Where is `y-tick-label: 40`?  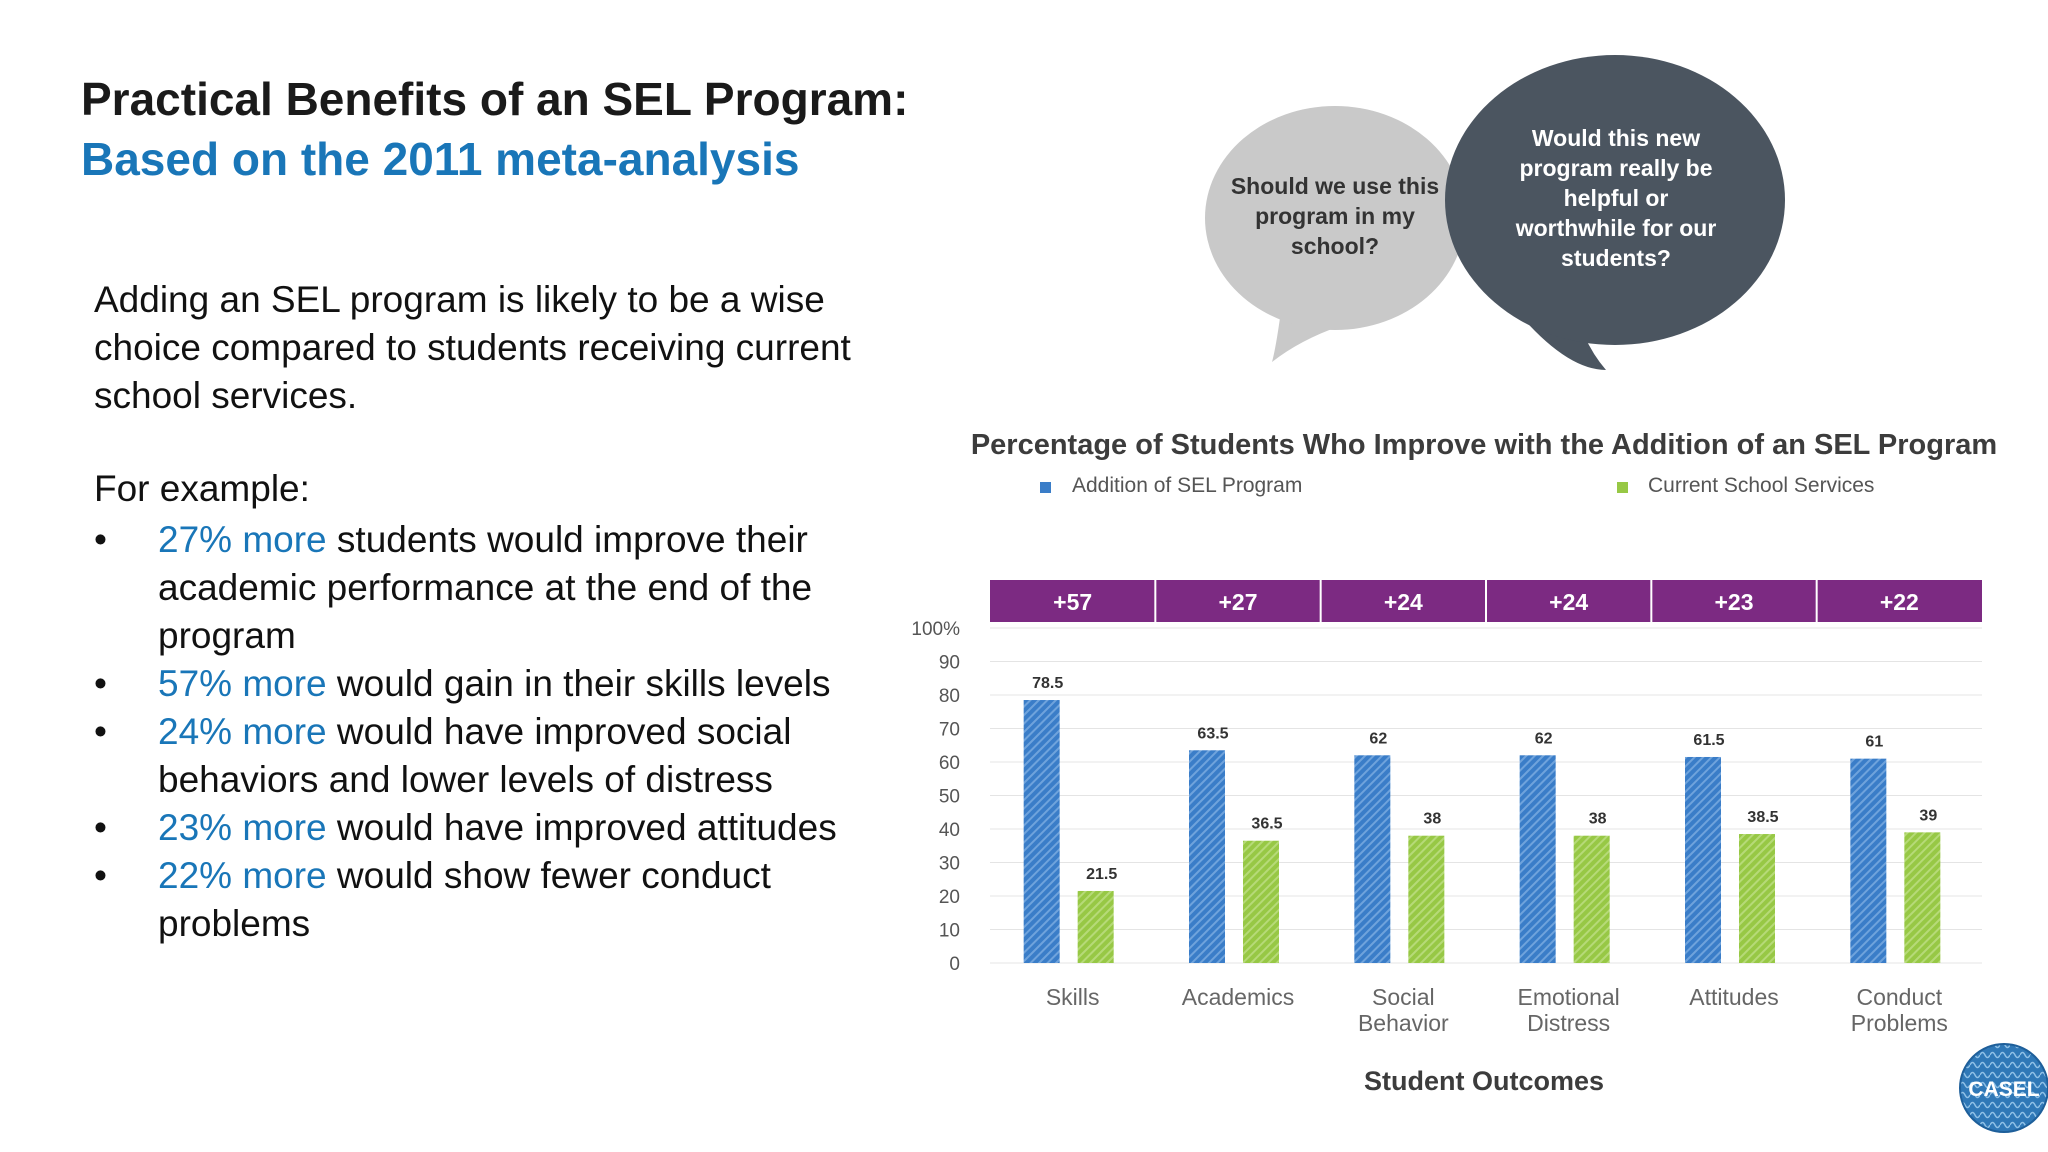 y-tick-label: 40 is located at coordinates (949, 830).